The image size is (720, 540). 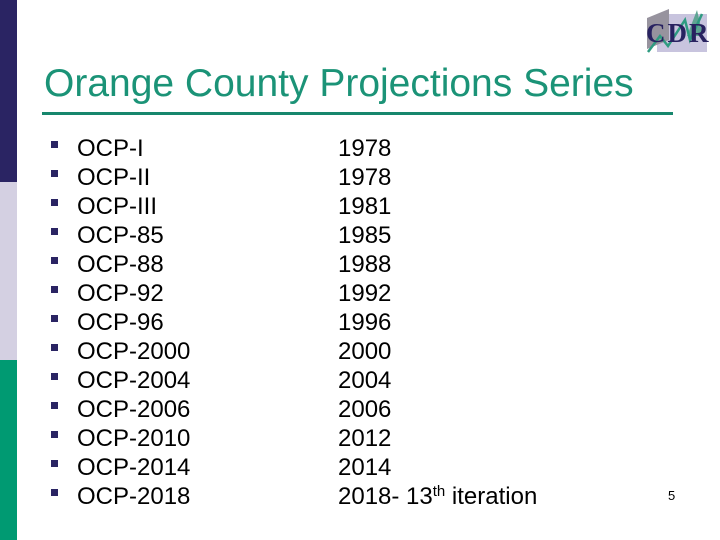 I want to click on ocp-year-label: 1996, so click(x=365, y=322).